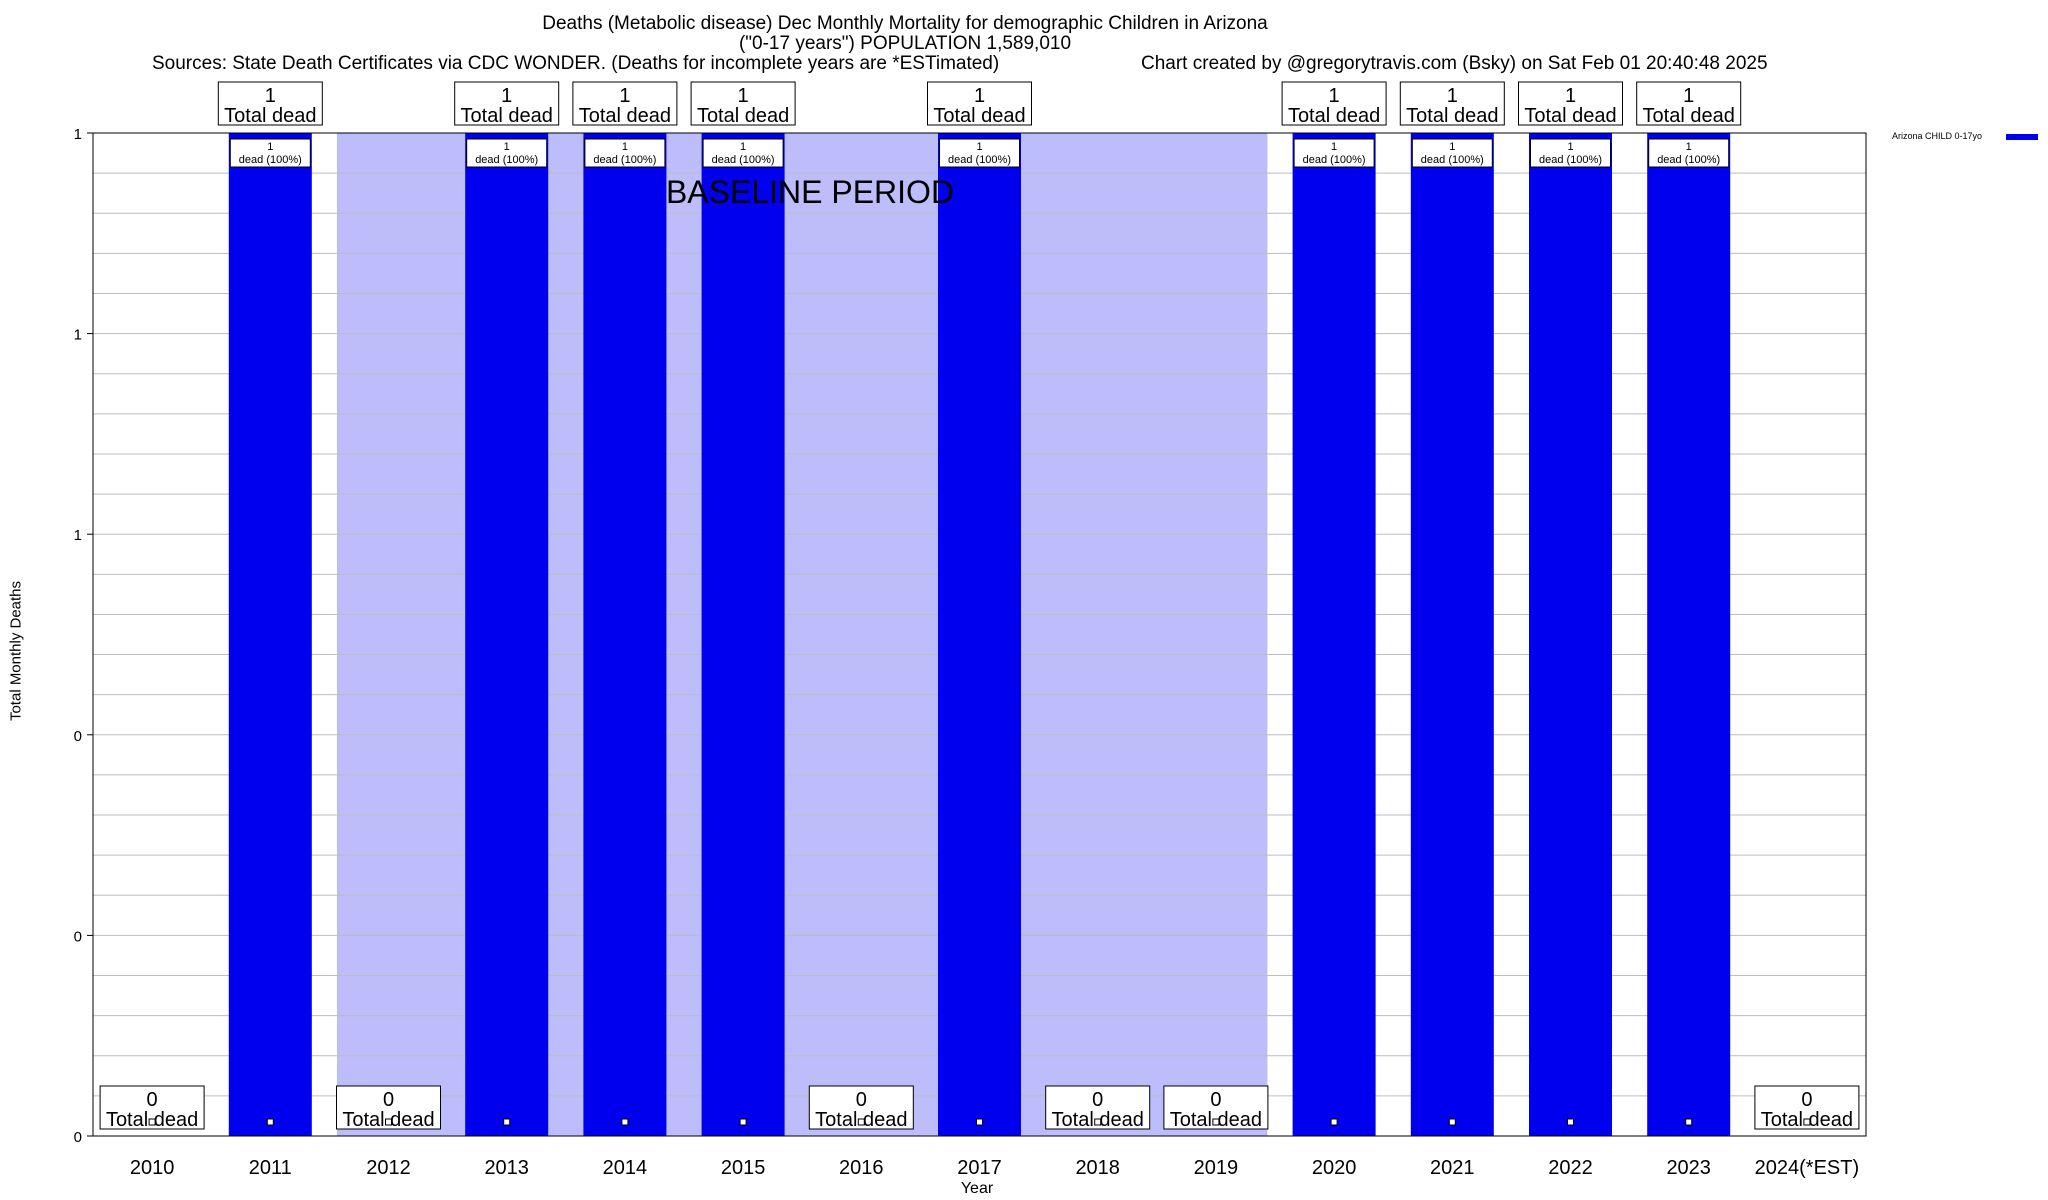 The image size is (2048, 1200). I want to click on total-dead-box-2021, so click(1452, 103).